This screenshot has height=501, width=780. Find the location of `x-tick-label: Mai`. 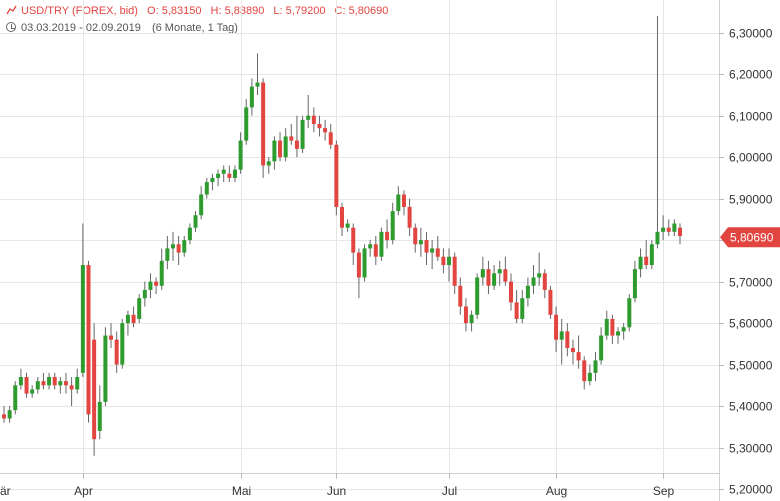

x-tick-label: Mai is located at coordinates (241, 491).